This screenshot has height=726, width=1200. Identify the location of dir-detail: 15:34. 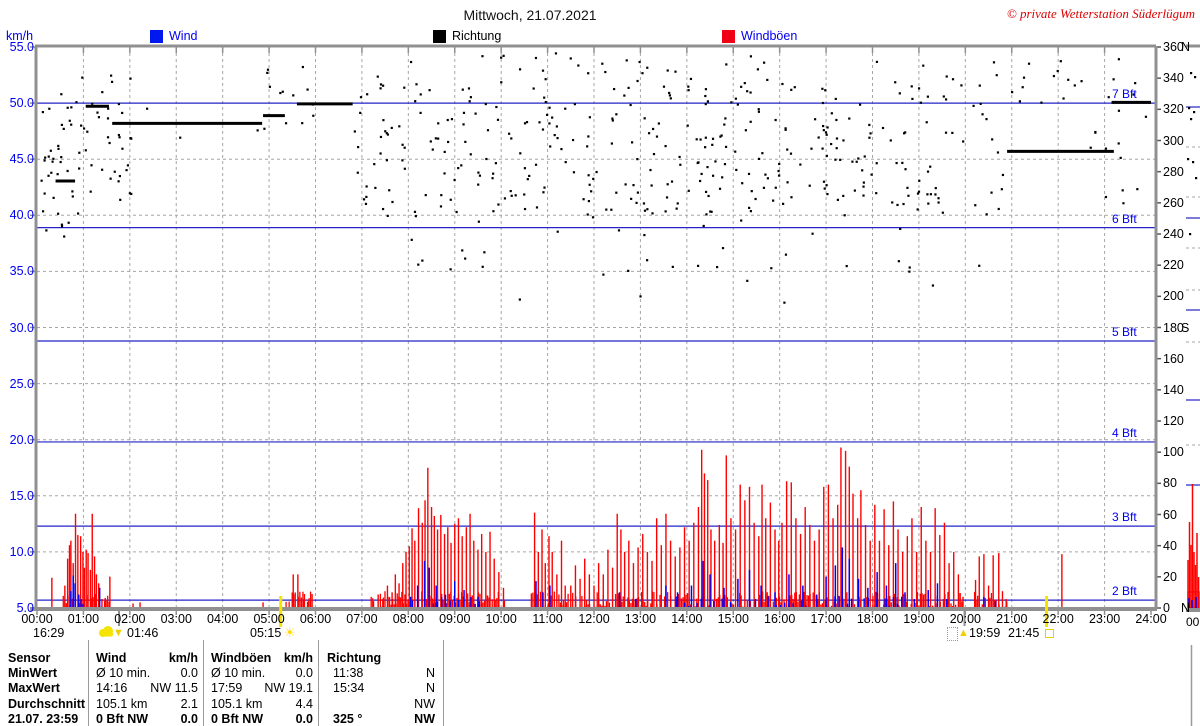
(349, 688).